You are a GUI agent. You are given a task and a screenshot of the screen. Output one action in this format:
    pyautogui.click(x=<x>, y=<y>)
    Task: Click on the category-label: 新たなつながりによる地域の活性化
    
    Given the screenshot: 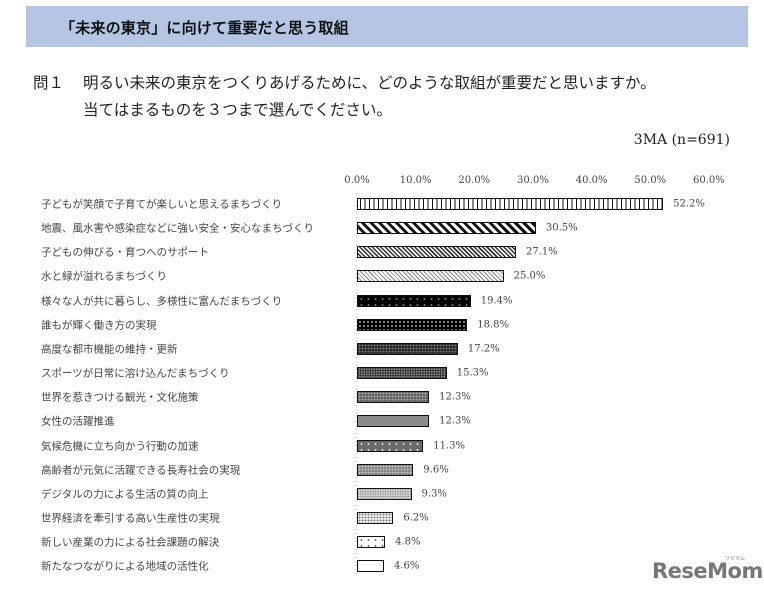 What is the action you would take?
    pyautogui.click(x=125, y=566)
    